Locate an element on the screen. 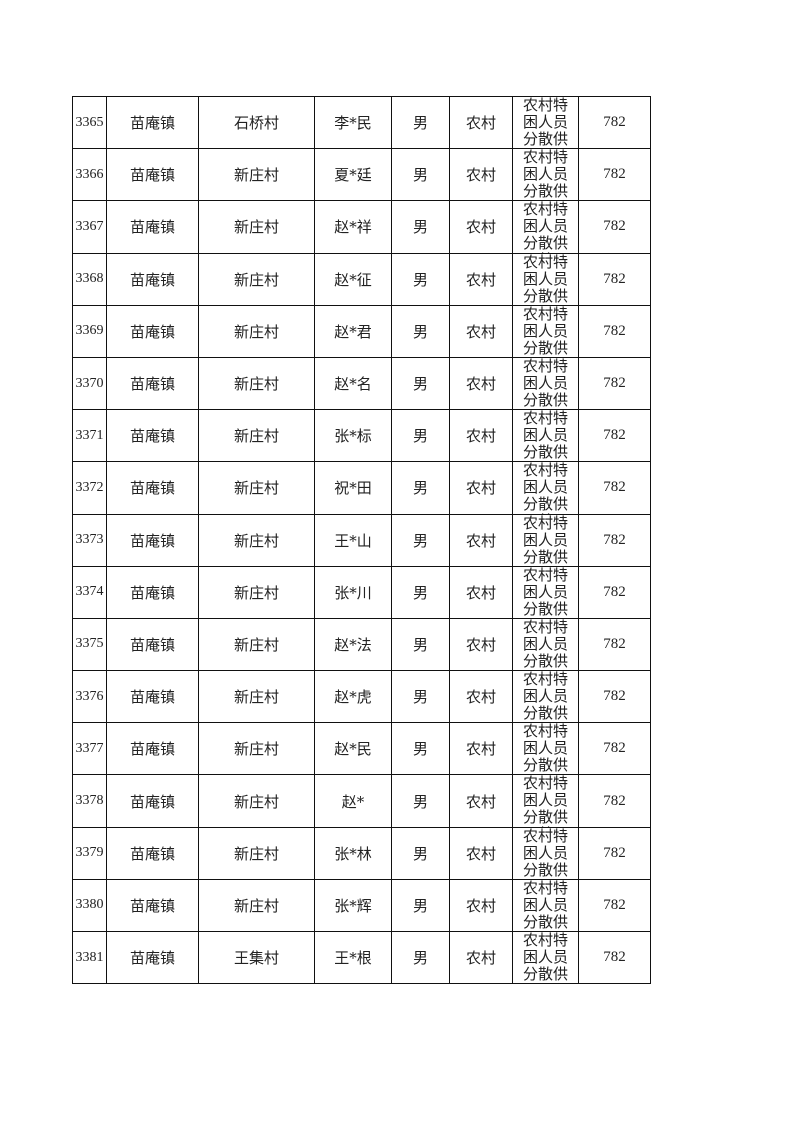  name-cell: 赵*民 is located at coordinates (353, 749).